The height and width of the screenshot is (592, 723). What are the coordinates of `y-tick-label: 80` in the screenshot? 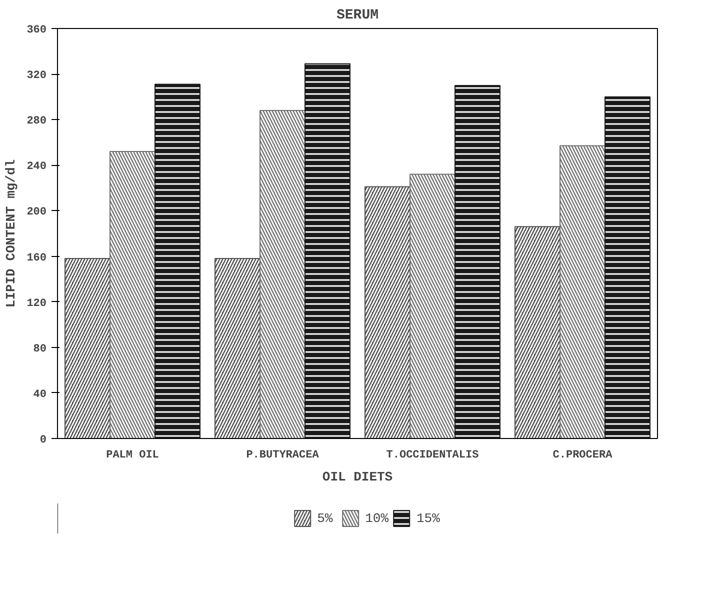 It's located at (39, 349).